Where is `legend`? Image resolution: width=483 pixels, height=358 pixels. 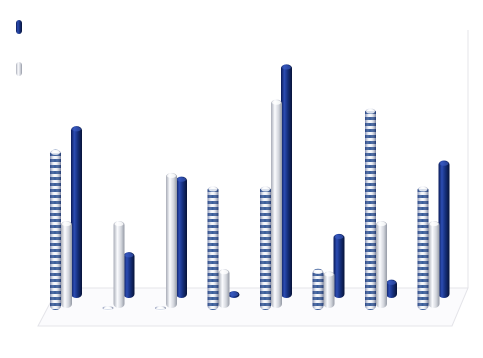 legend is located at coordinates (19, 48).